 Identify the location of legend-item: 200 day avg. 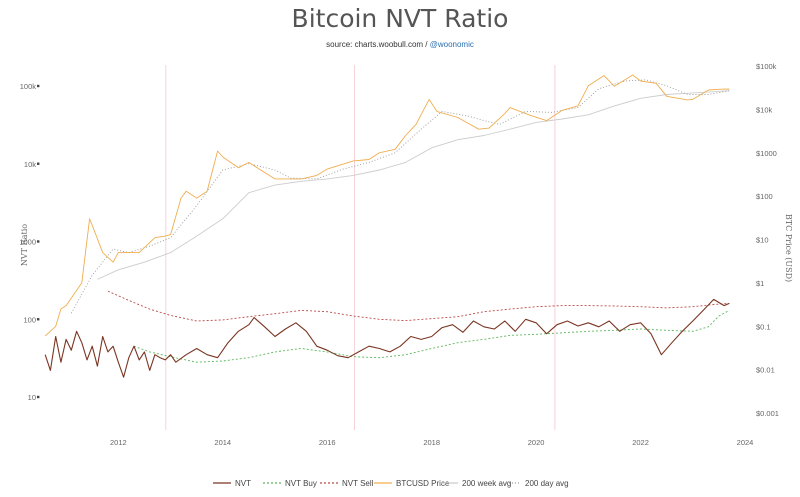
(536, 483).